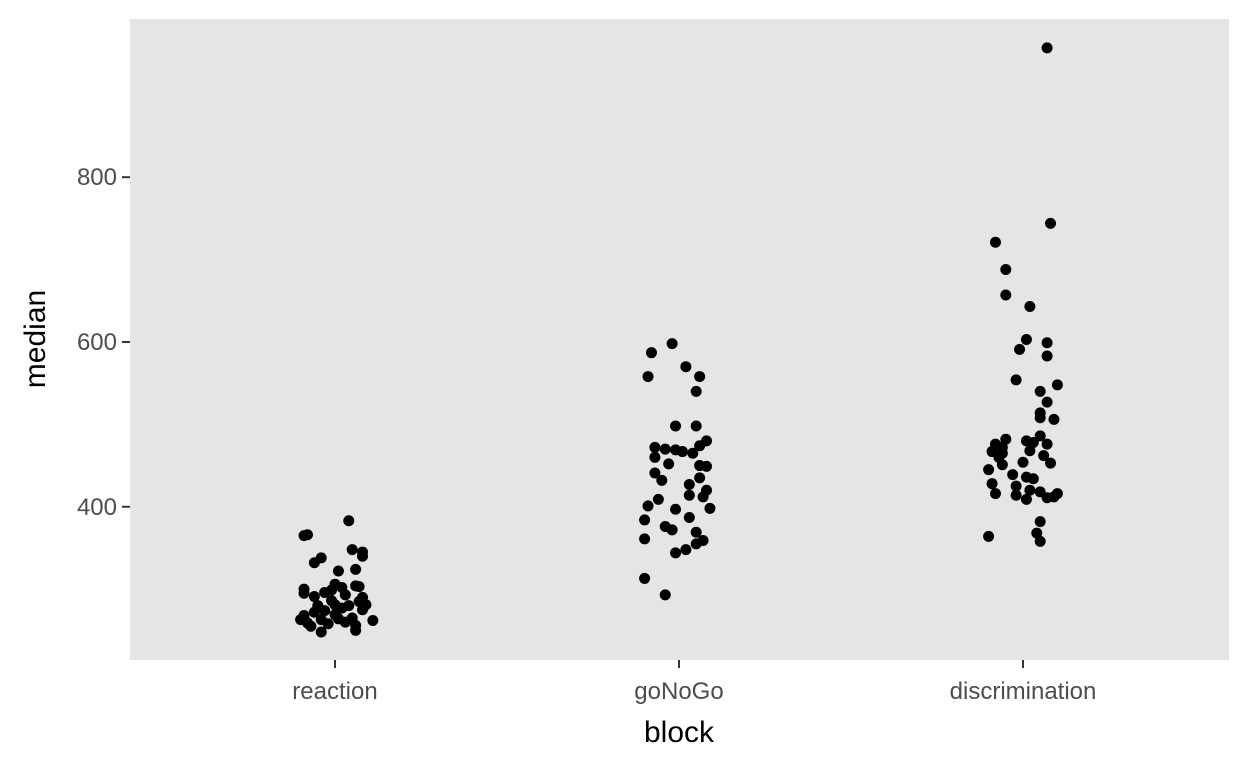 The width and height of the screenshot is (1248, 768). What do you see at coordinates (678, 691) in the screenshot?
I see `x-tick-label: goNoGo` at bounding box center [678, 691].